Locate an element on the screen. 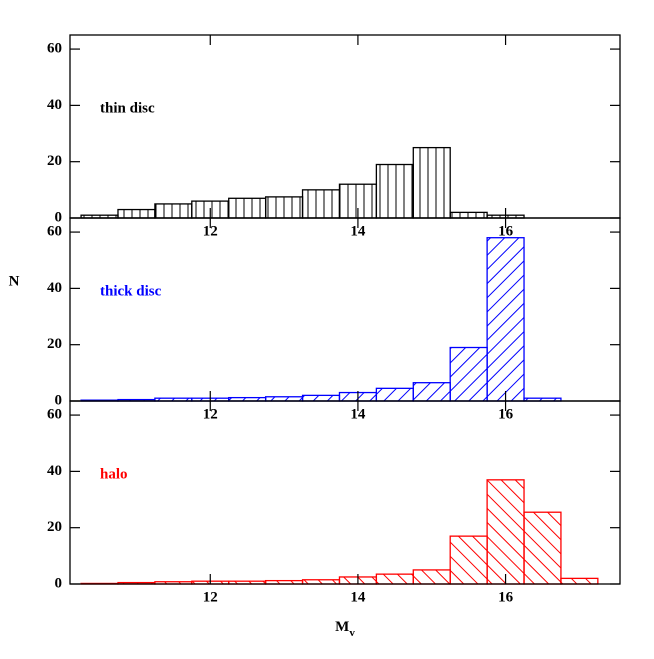 This screenshot has width=654, height=659. panel-label: halo is located at coordinates (114, 474).